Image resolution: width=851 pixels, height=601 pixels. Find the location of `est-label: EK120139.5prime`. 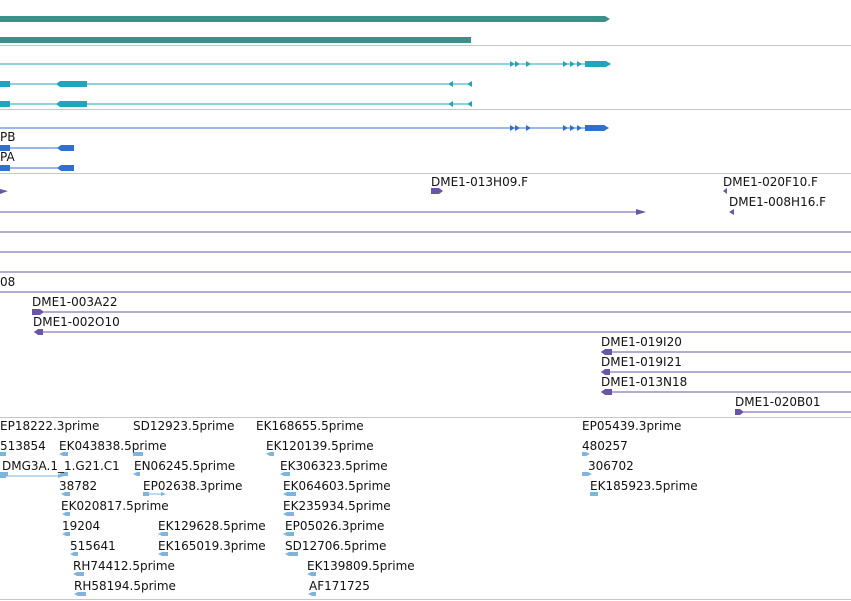

est-label: EK120139.5prime is located at coordinates (320, 446).